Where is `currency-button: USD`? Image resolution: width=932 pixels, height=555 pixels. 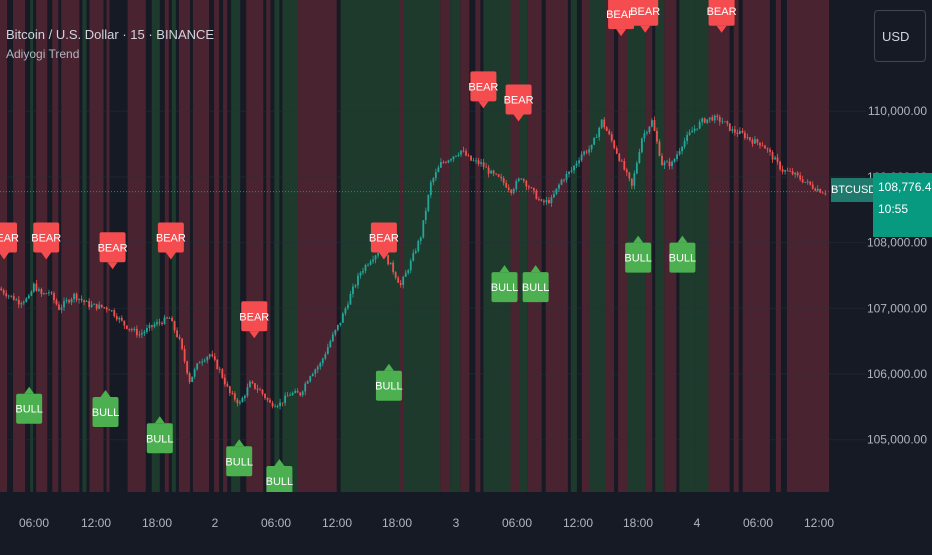 currency-button: USD is located at coordinates (900, 36).